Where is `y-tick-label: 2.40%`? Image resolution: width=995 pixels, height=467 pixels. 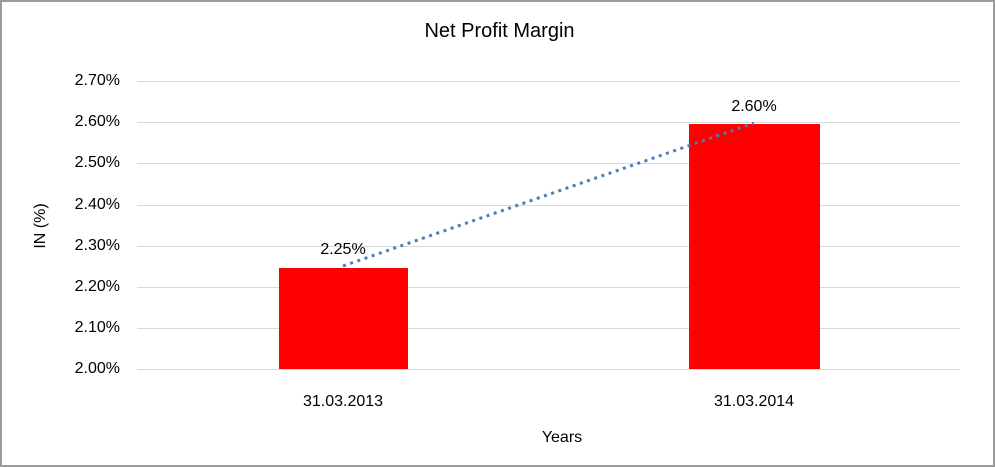 y-tick-label: 2.40% is located at coordinates (97, 204).